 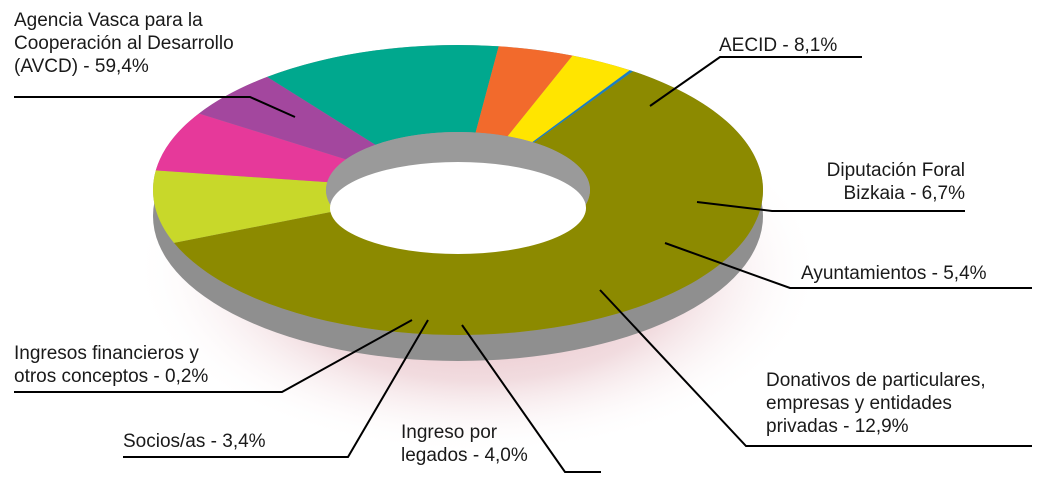 I want to click on slice-label-ayuntamientos: Ayuntamientos - 5,4%, so click(x=894, y=273).